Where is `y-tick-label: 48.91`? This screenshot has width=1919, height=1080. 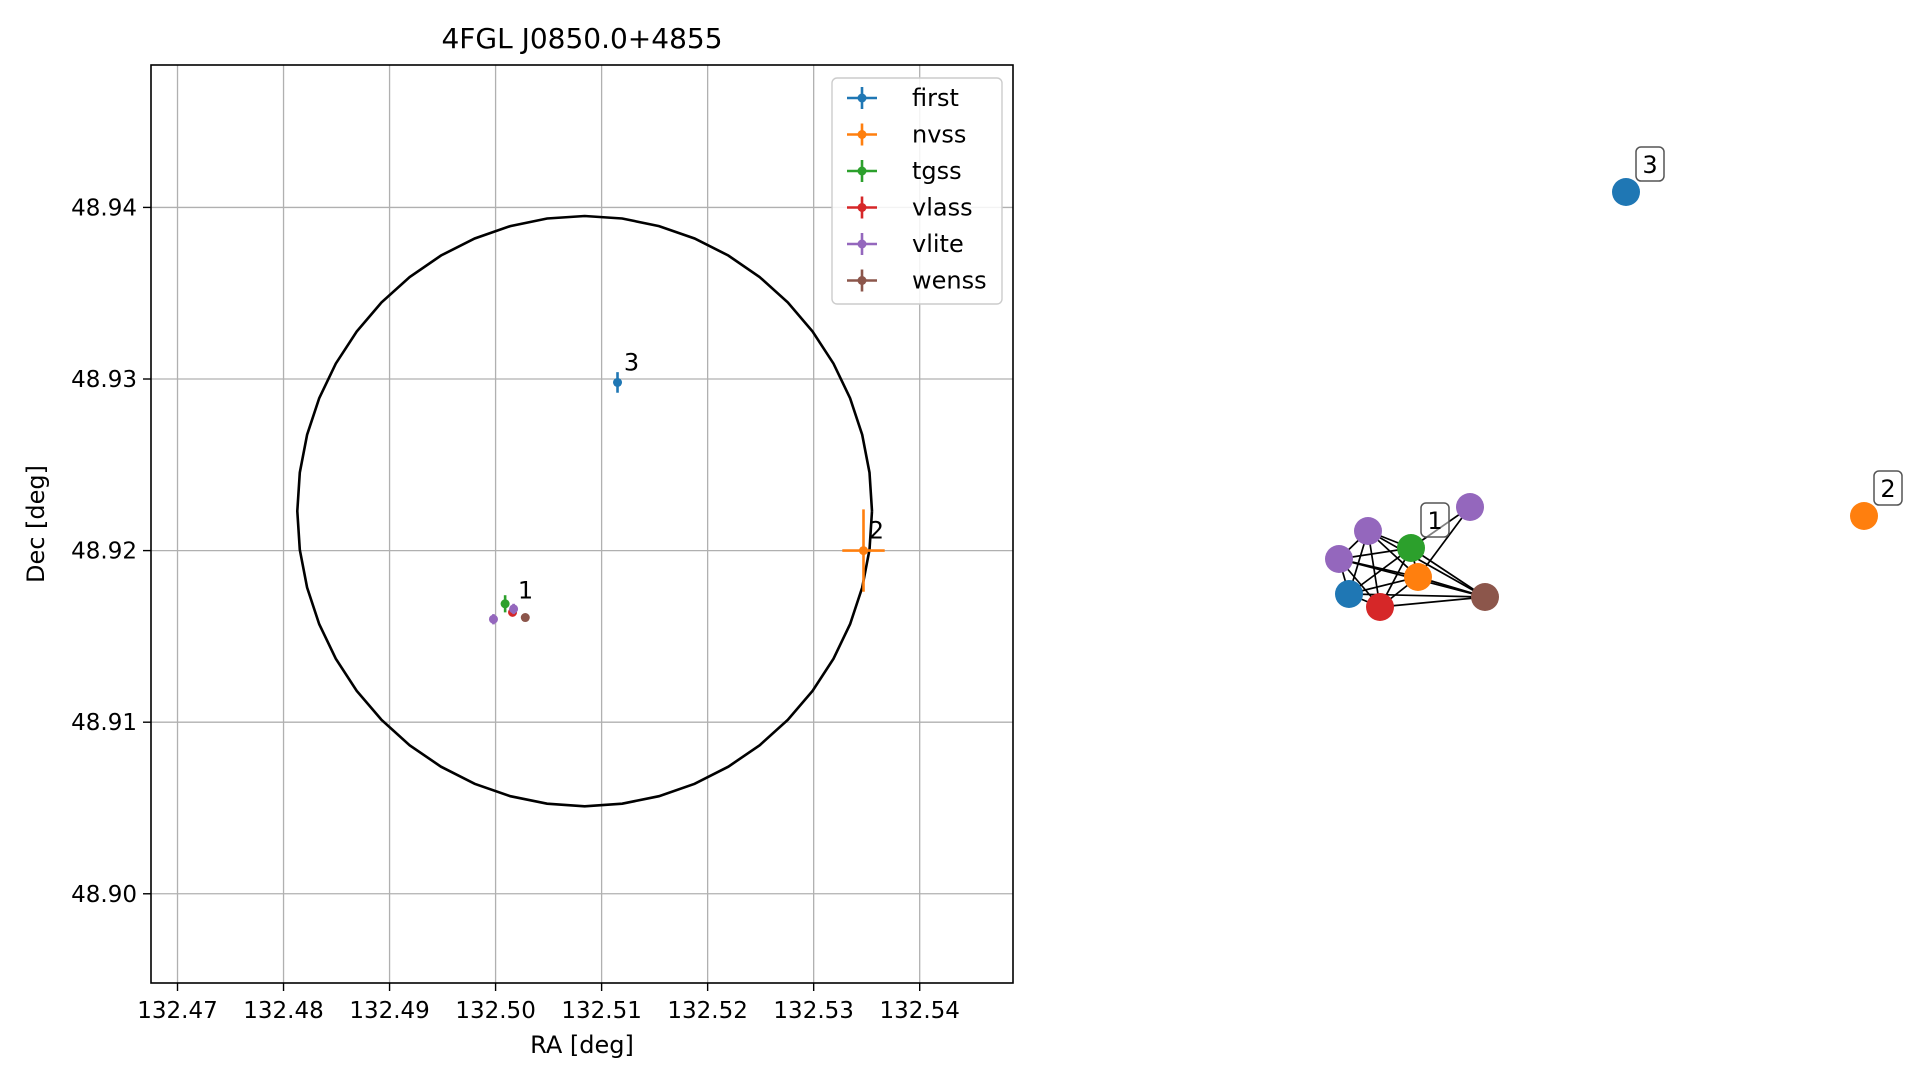
y-tick-label: 48.91 is located at coordinates (104, 723).